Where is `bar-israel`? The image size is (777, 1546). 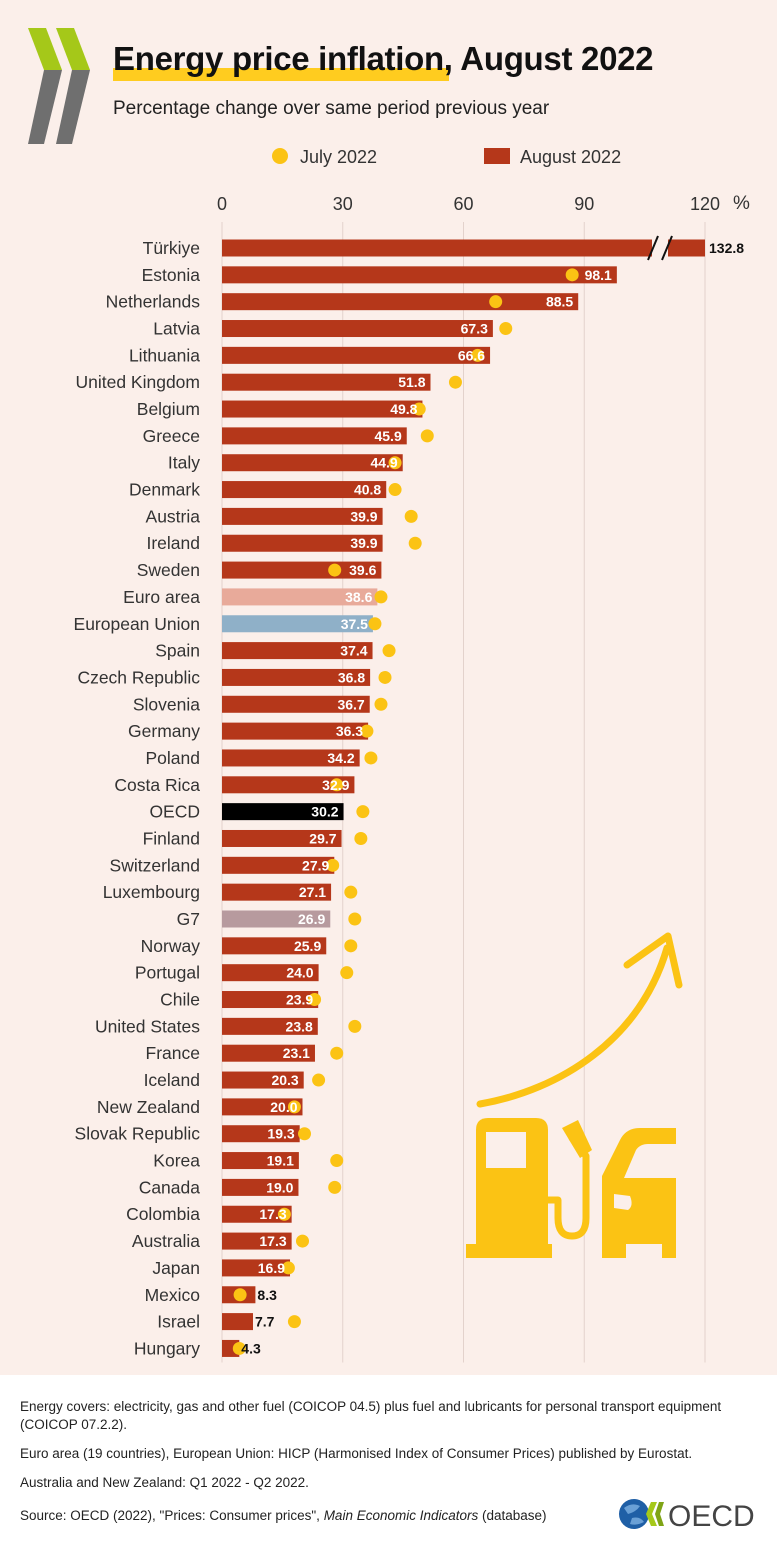 bar-israel is located at coordinates (237, 1322).